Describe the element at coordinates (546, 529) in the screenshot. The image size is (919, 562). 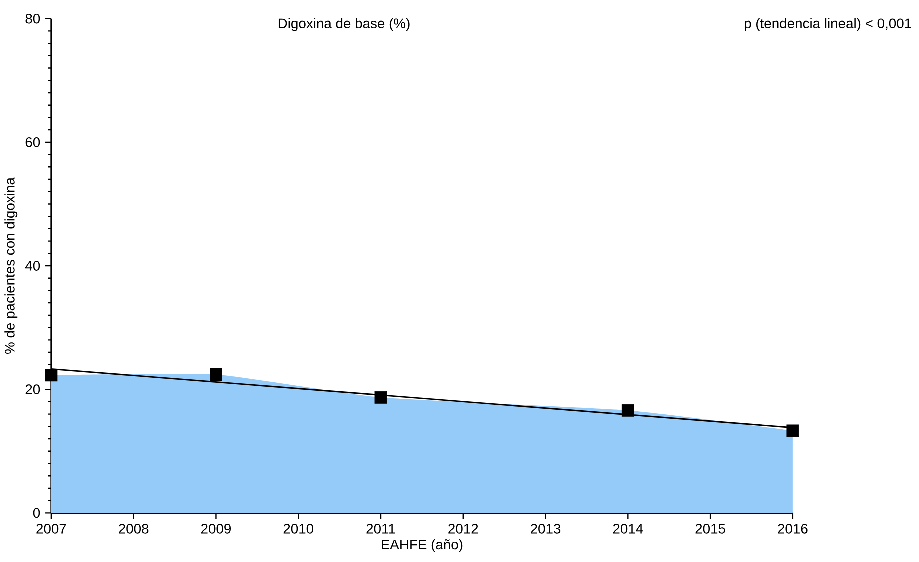
I see `x-tick-label: 2013` at that location.